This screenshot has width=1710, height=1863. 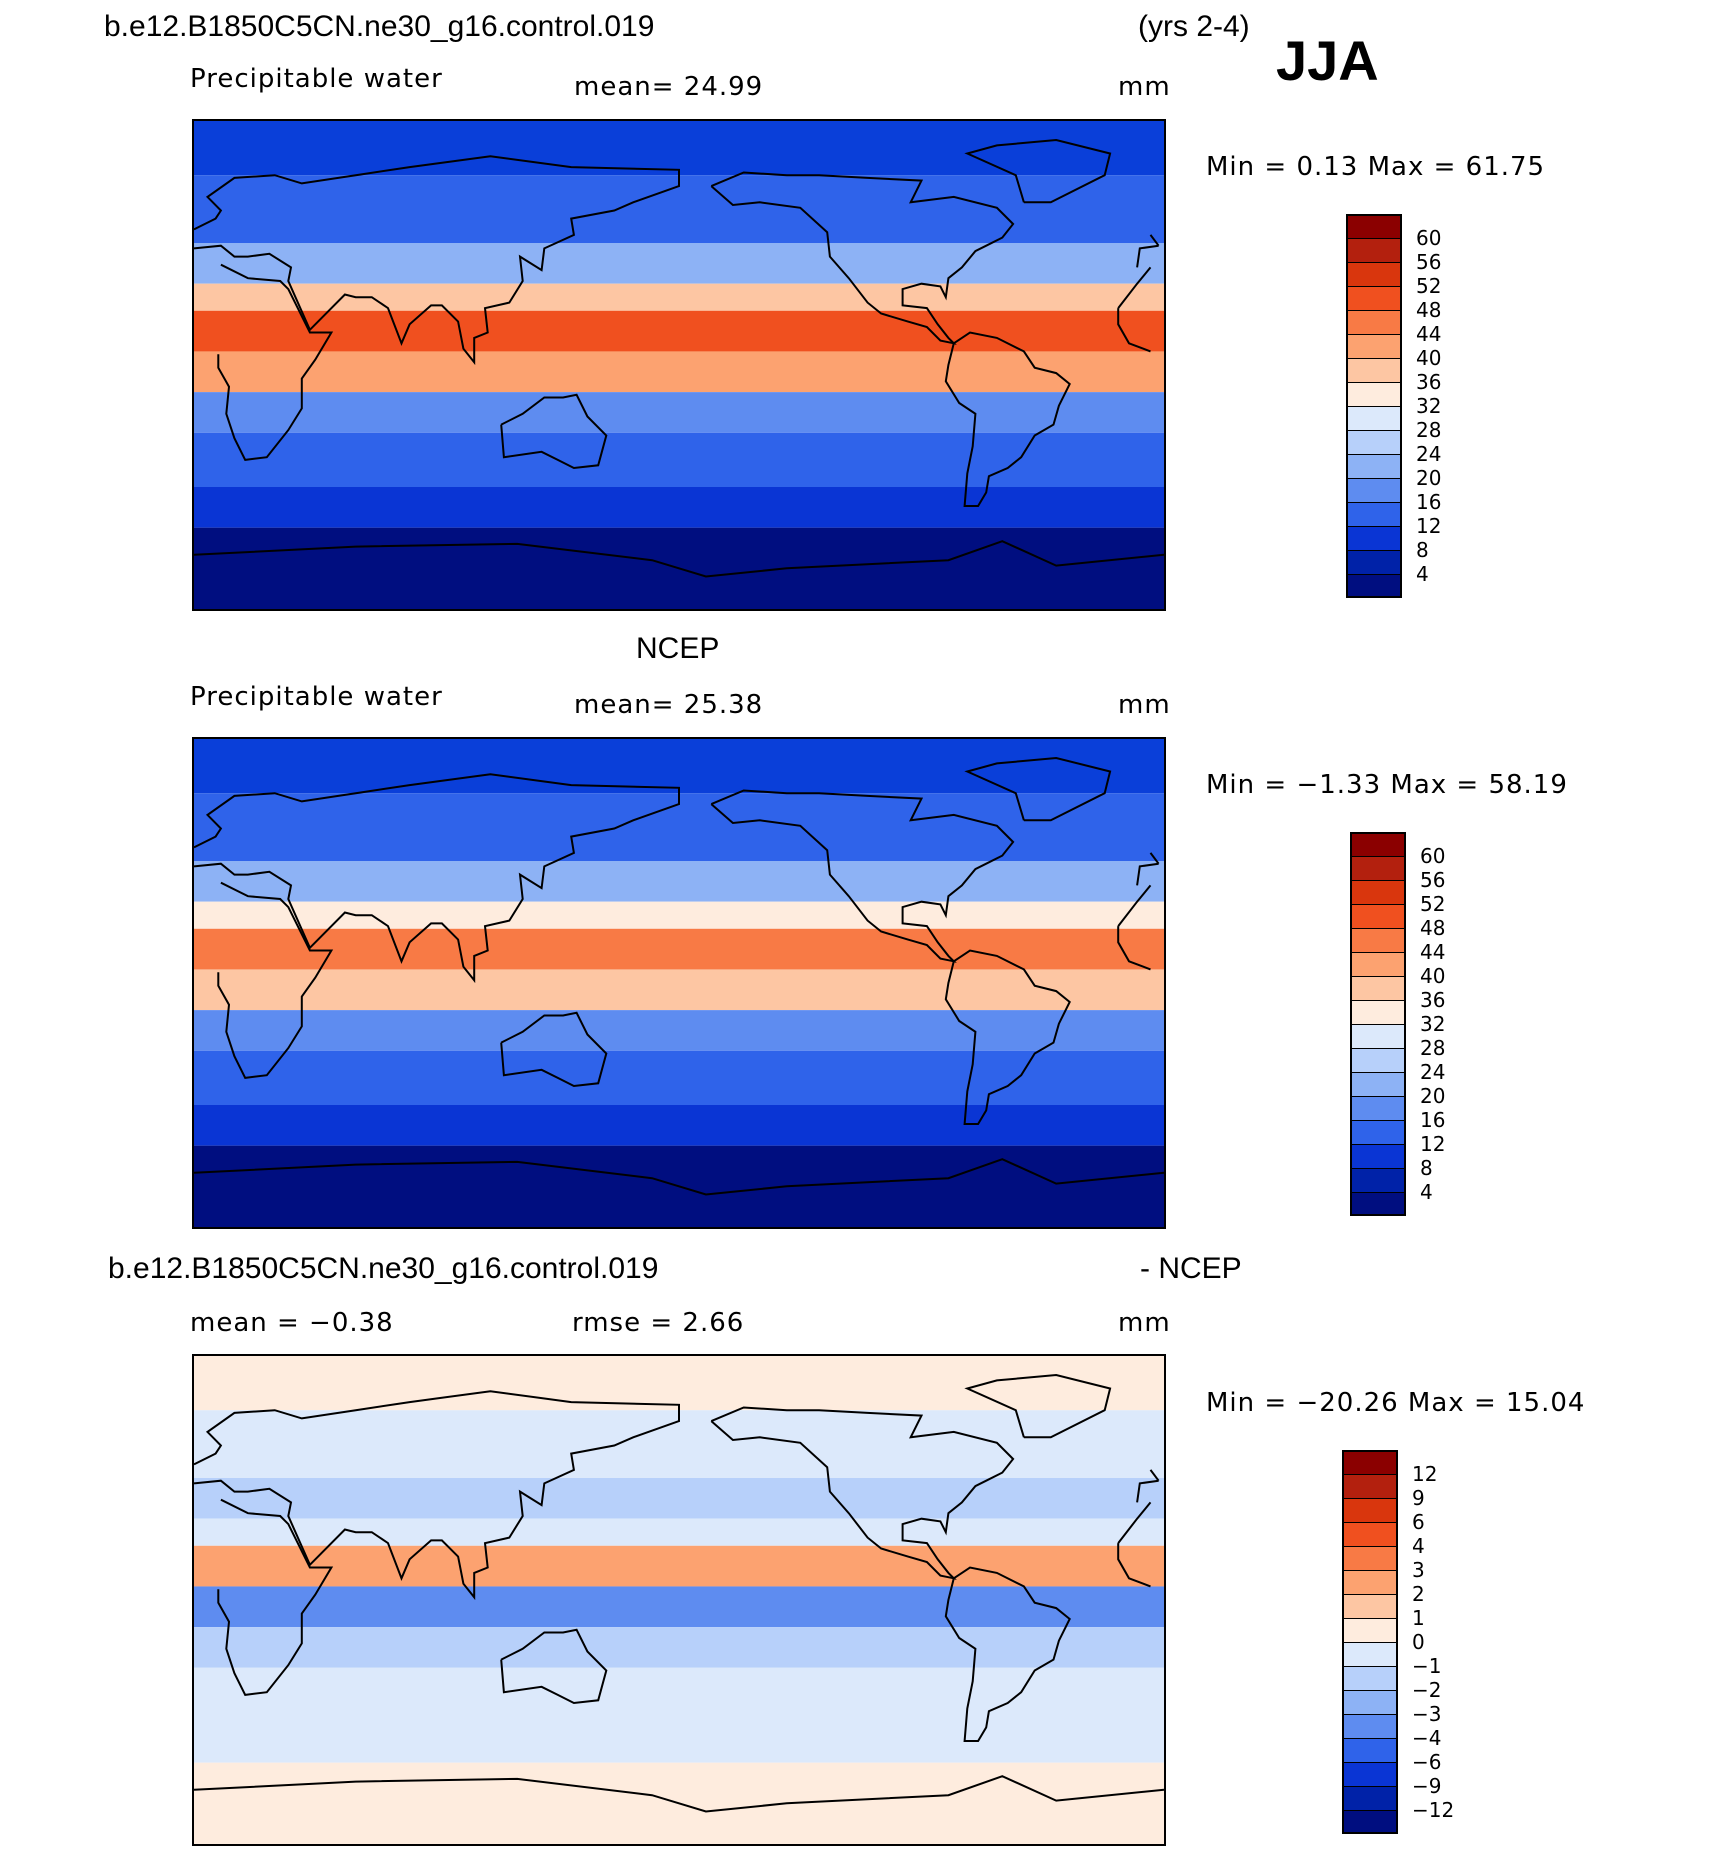 What do you see at coordinates (1402, 1644) in the screenshot?
I see `panel3-colorbar: 12 9 6 4 3 2 1 0 −1 −2 −3 −4 −6 −9 −12` at bounding box center [1402, 1644].